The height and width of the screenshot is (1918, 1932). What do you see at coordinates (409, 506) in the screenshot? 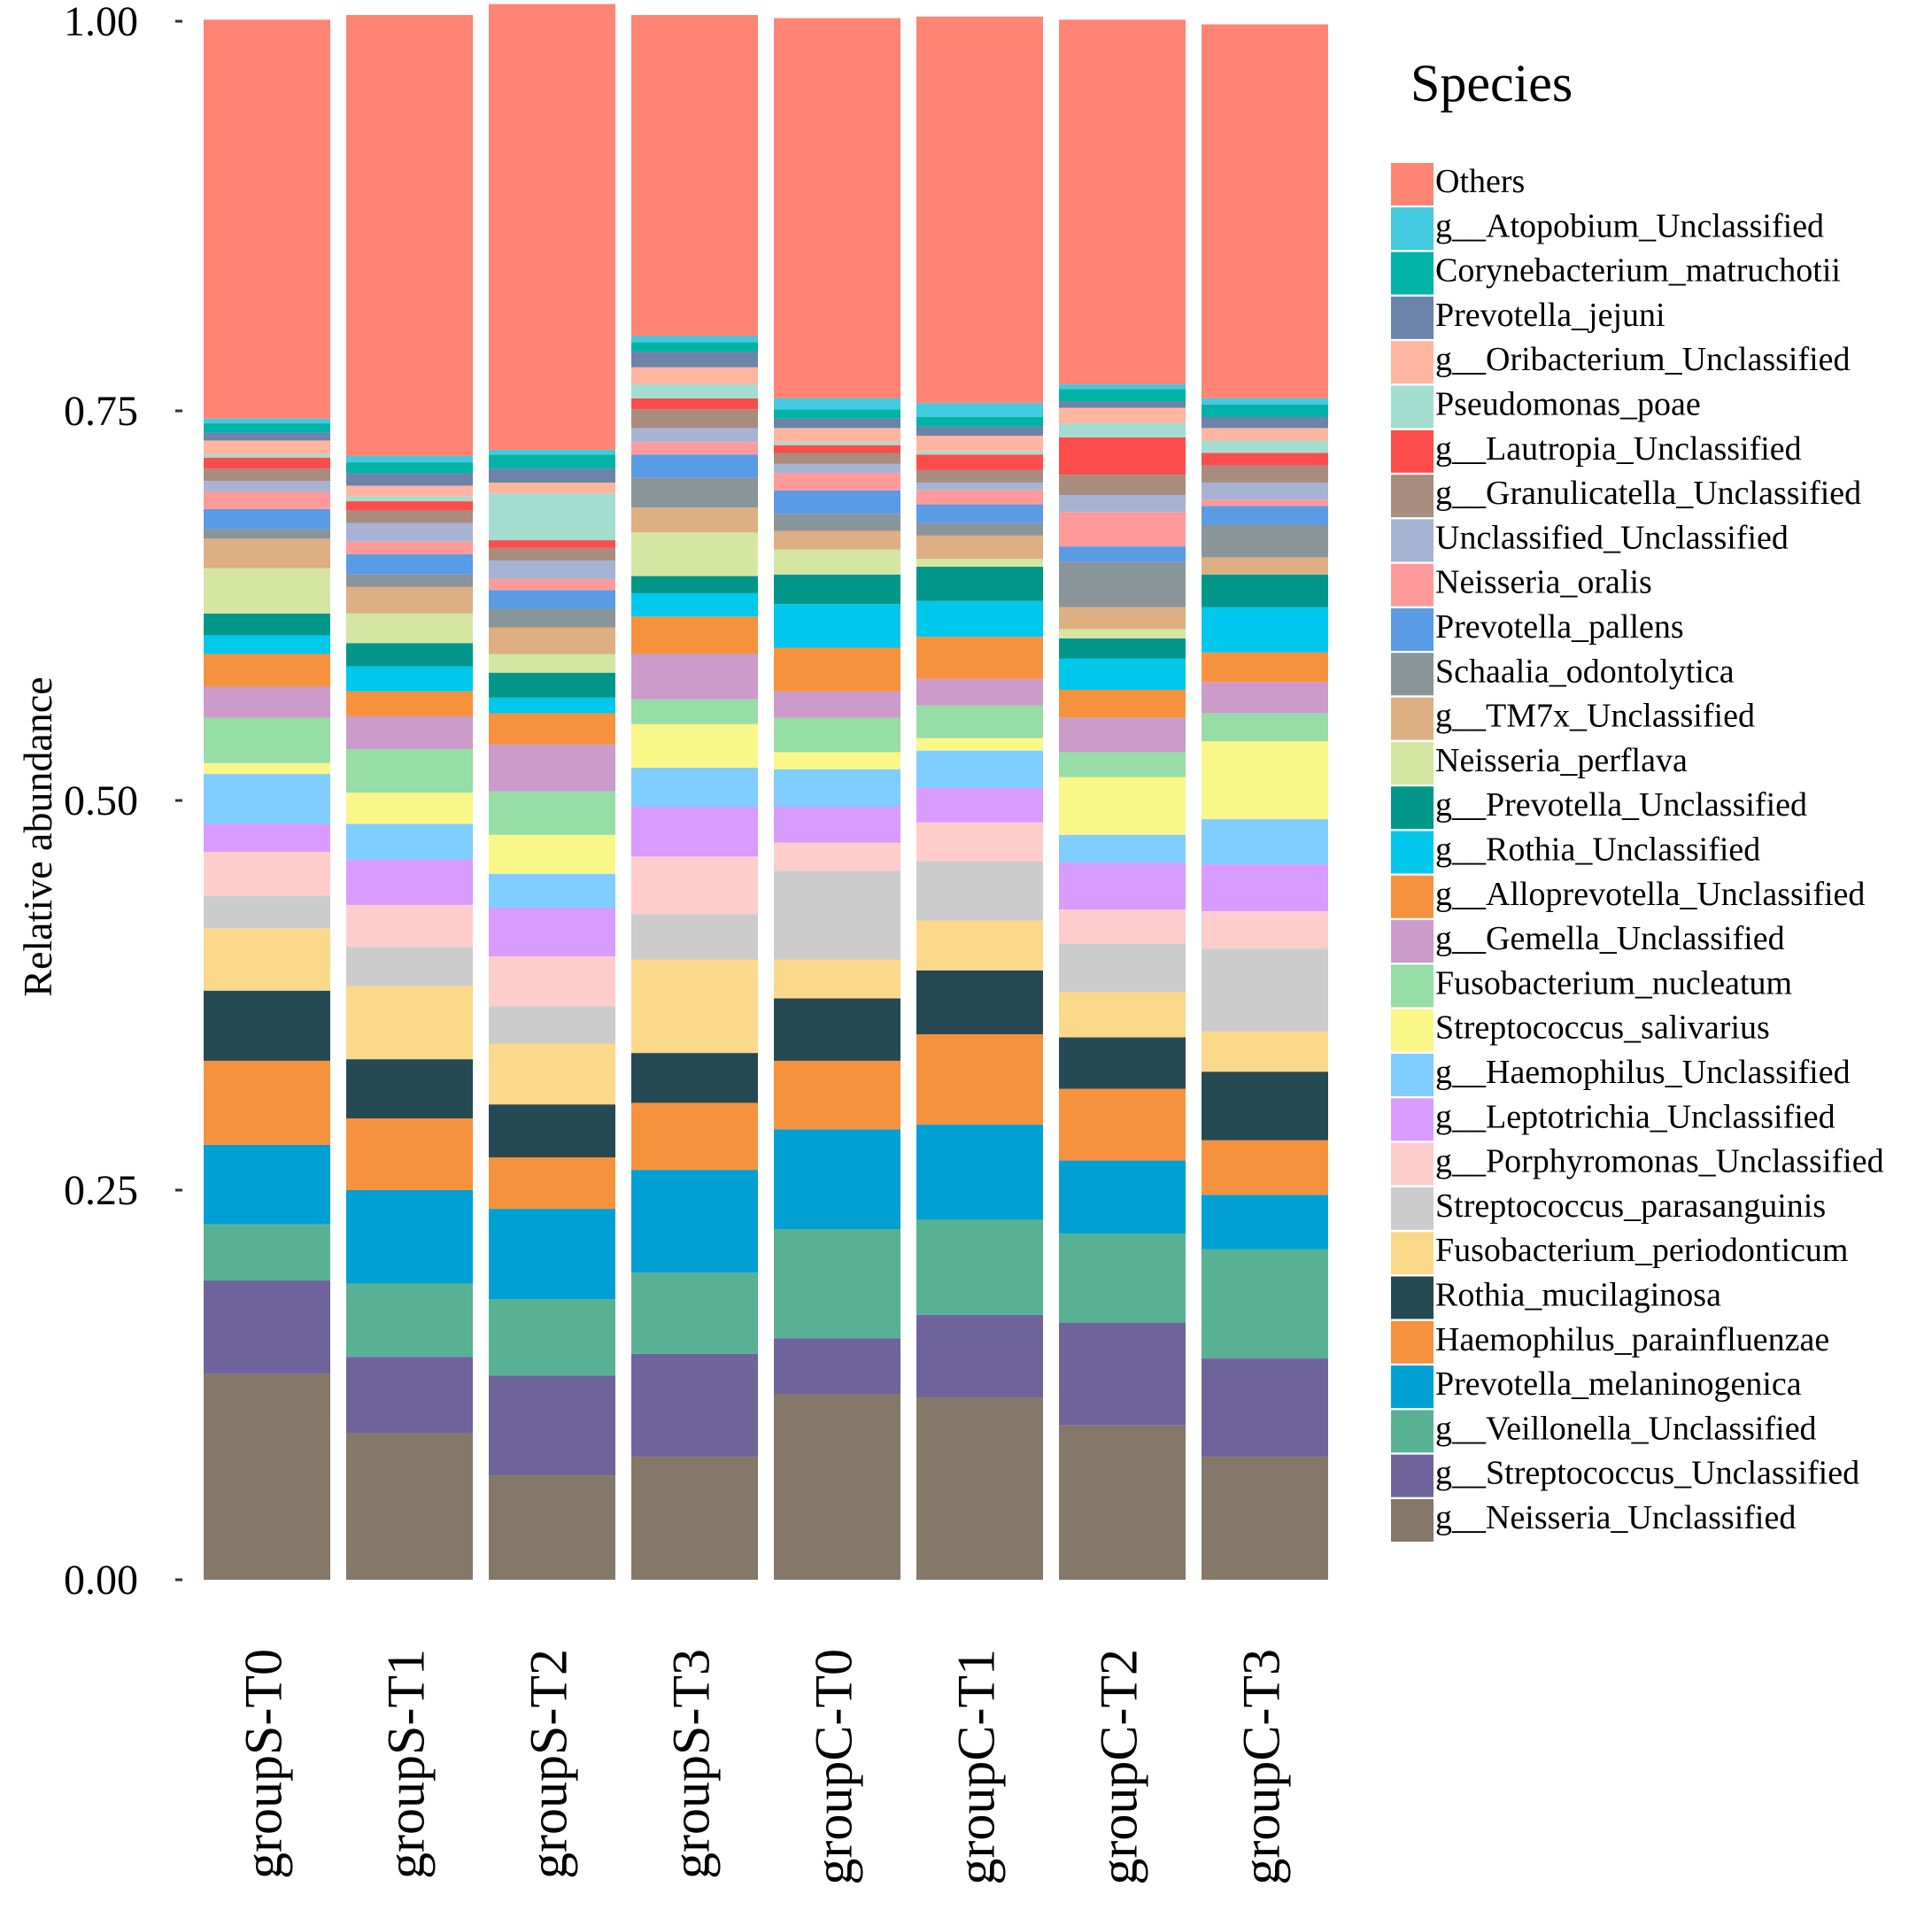
I see `bar-segment-groupS-T1-g__Lautropia_Unclassified` at bounding box center [409, 506].